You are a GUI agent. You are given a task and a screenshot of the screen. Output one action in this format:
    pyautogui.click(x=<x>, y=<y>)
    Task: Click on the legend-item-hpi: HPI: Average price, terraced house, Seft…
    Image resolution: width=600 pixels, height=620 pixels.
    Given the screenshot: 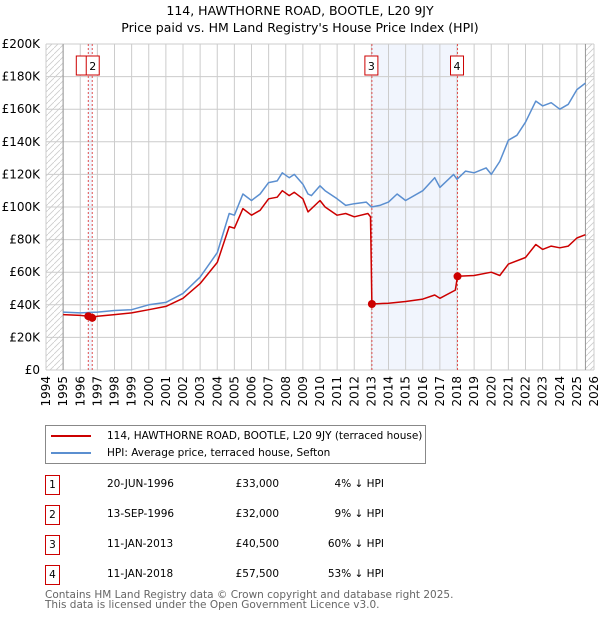 What is the action you would take?
    pyautogui.click(x=188, y=453)
    